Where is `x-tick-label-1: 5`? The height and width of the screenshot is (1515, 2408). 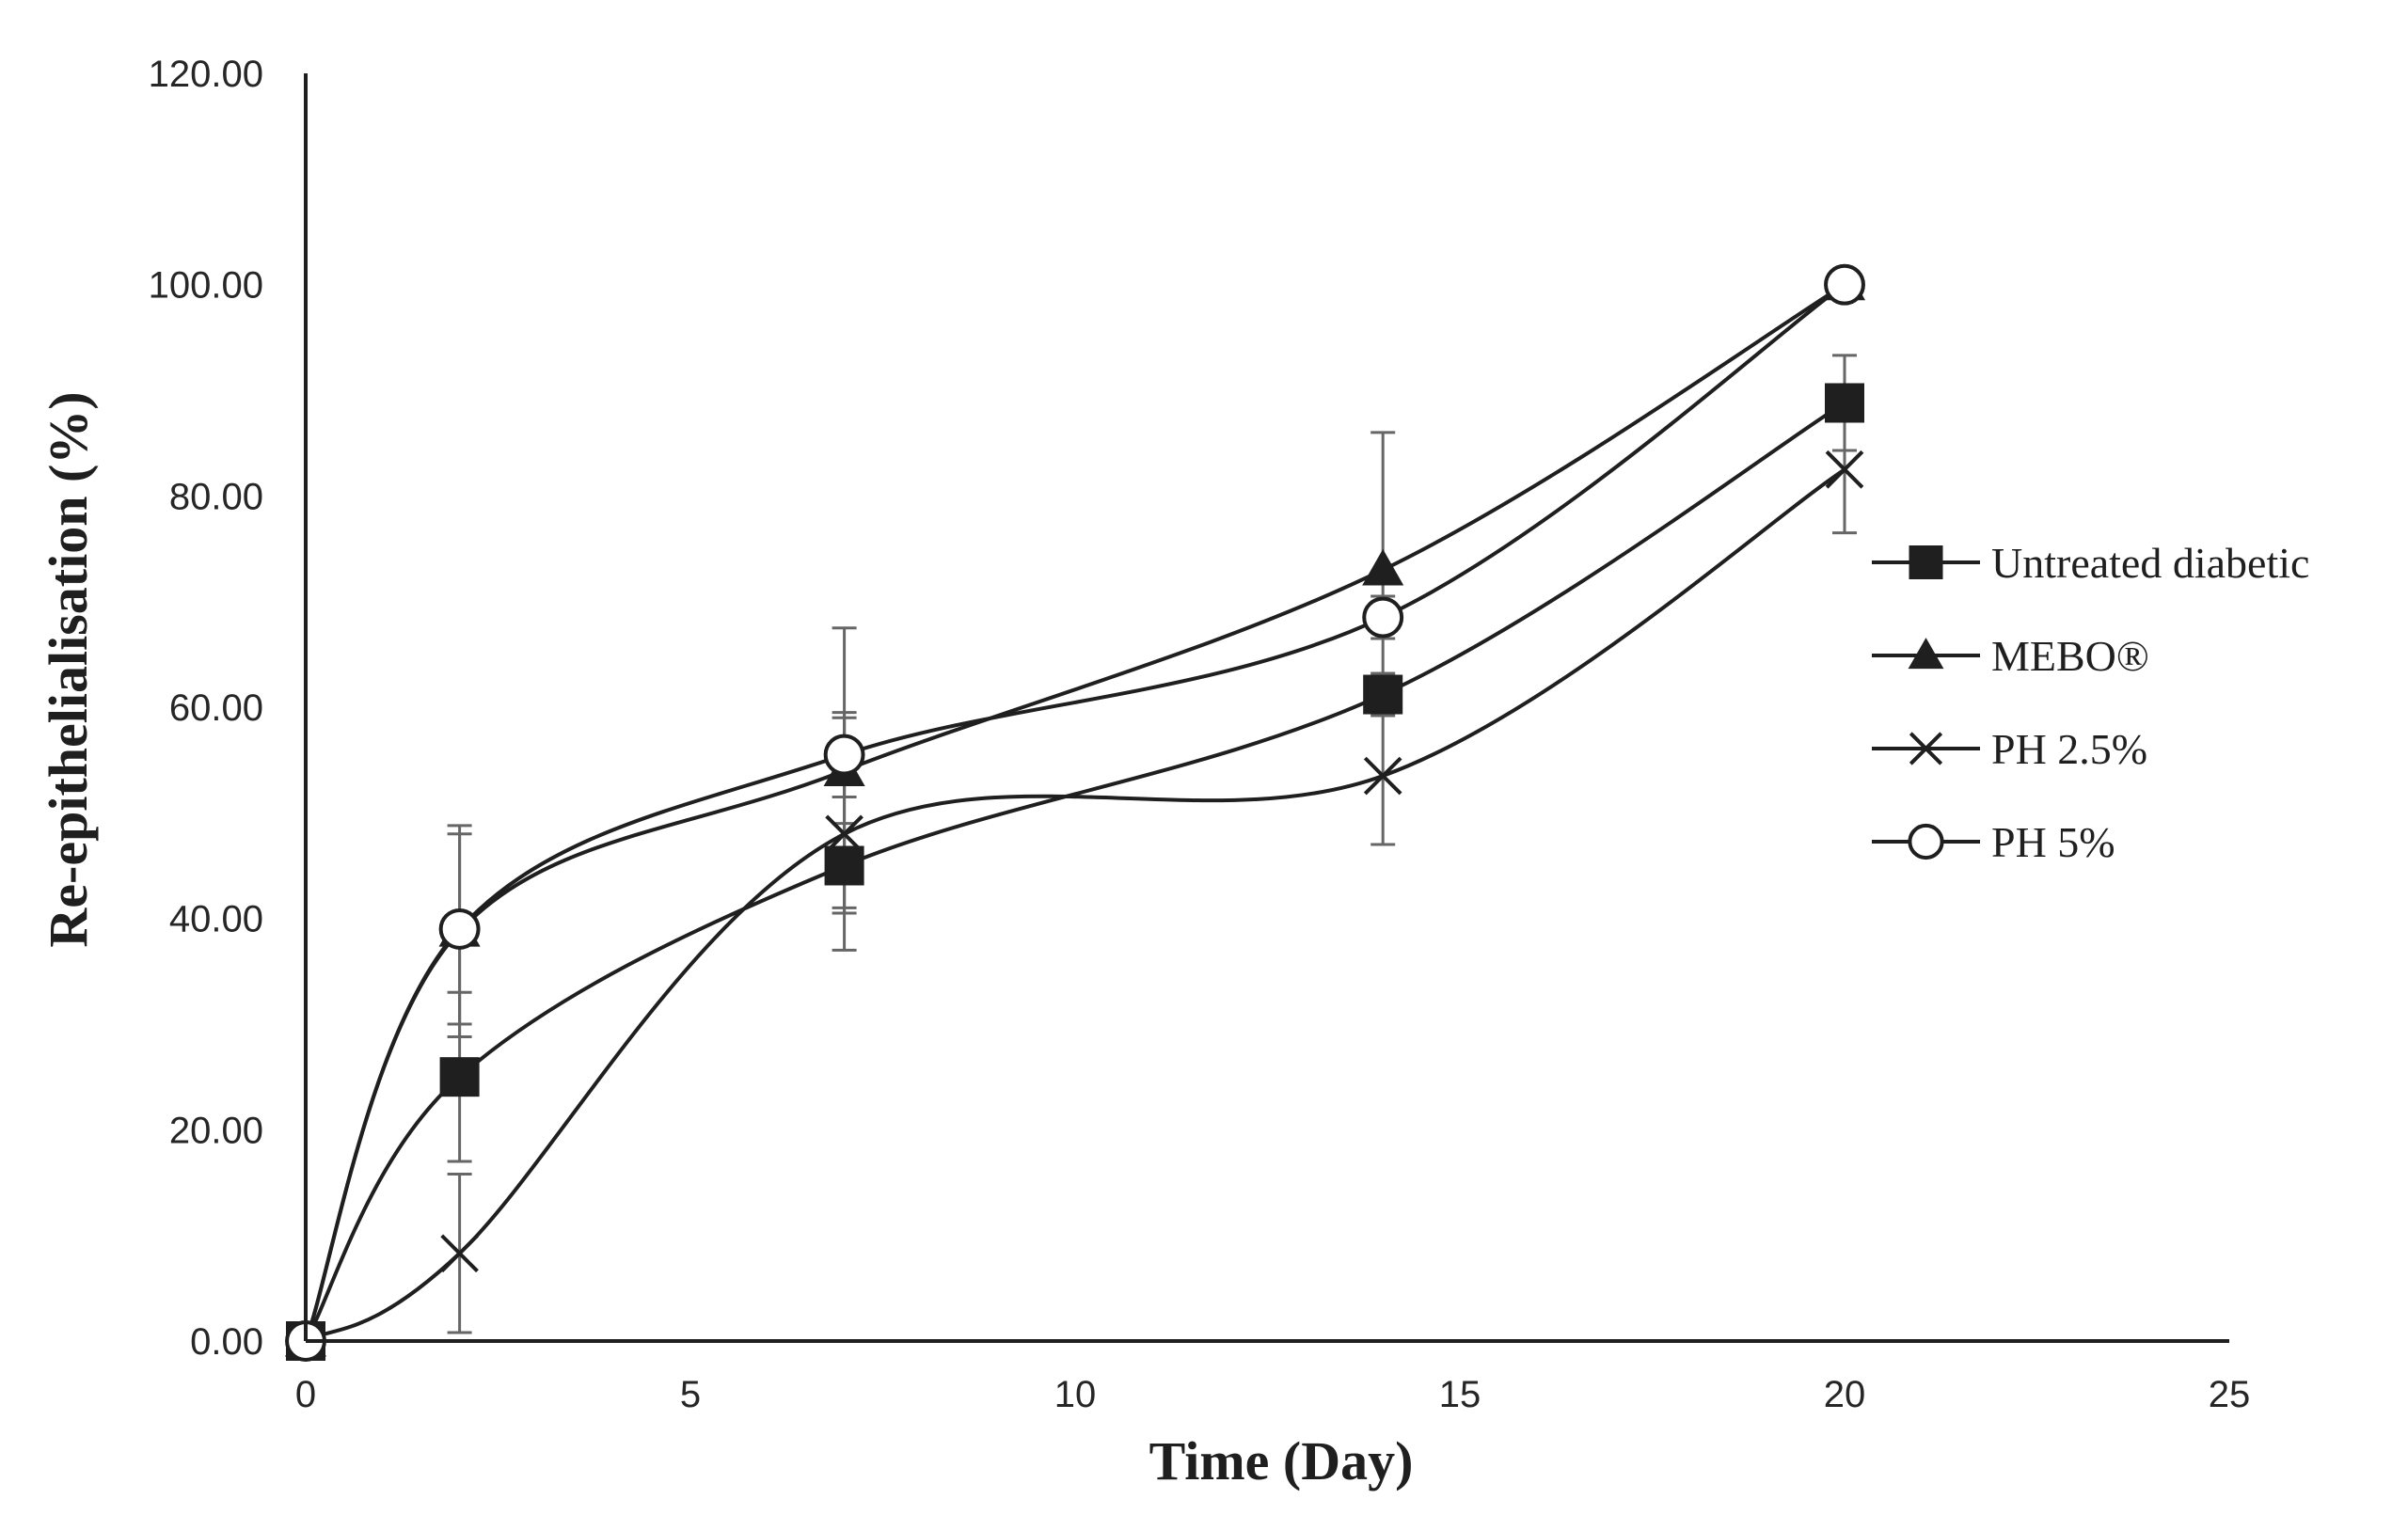 x-tick-label-1: 5 is located at coordinates (691, 1394).